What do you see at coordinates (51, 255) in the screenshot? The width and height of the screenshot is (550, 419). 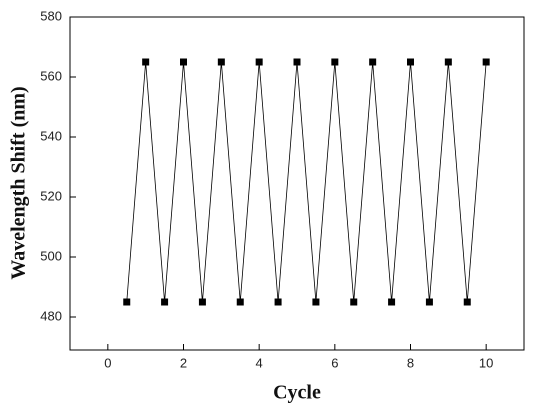 I see `y-tick-label: 500` at bounding box center [51, 255].